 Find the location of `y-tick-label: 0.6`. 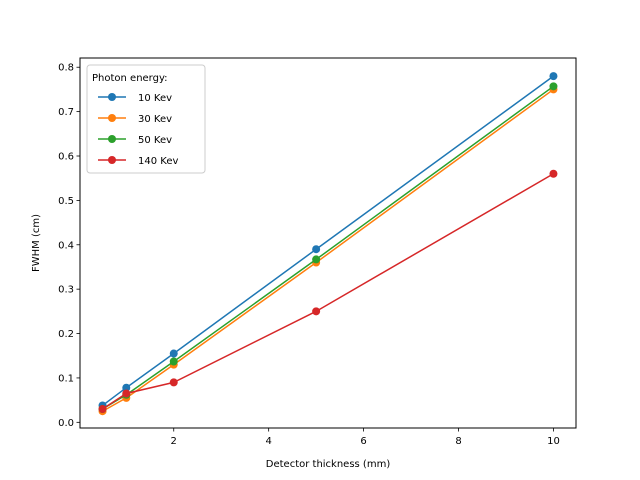

y-tick-label: 0.6 is located at coordinates (66, 157).